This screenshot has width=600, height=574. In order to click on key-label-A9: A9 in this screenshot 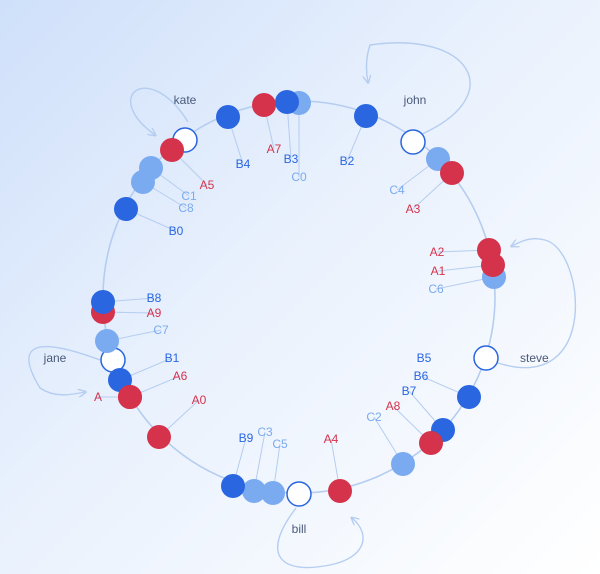, I will do `click(154, 313)`.